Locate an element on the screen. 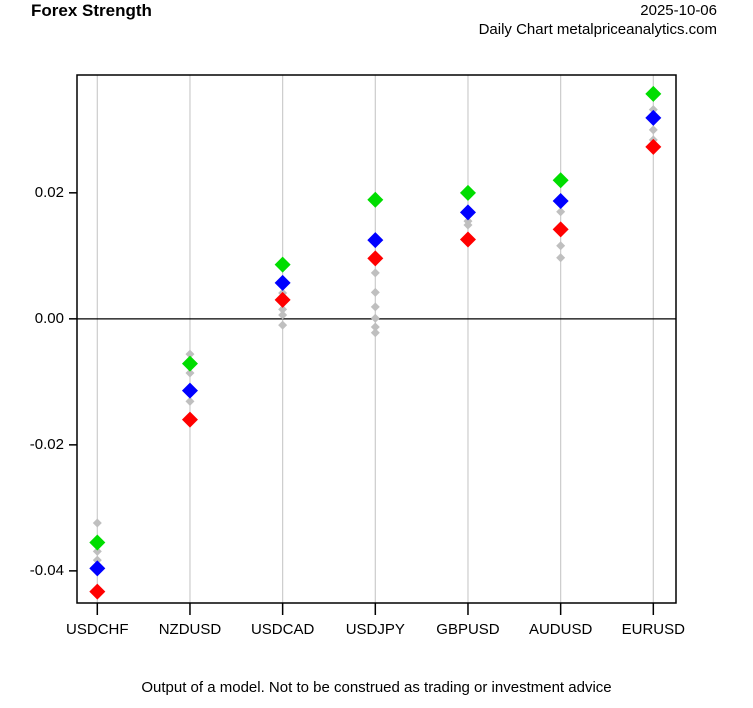 The image size is (753, 708). y-tick-label: -0.02 is located at coordinates (46, 444).